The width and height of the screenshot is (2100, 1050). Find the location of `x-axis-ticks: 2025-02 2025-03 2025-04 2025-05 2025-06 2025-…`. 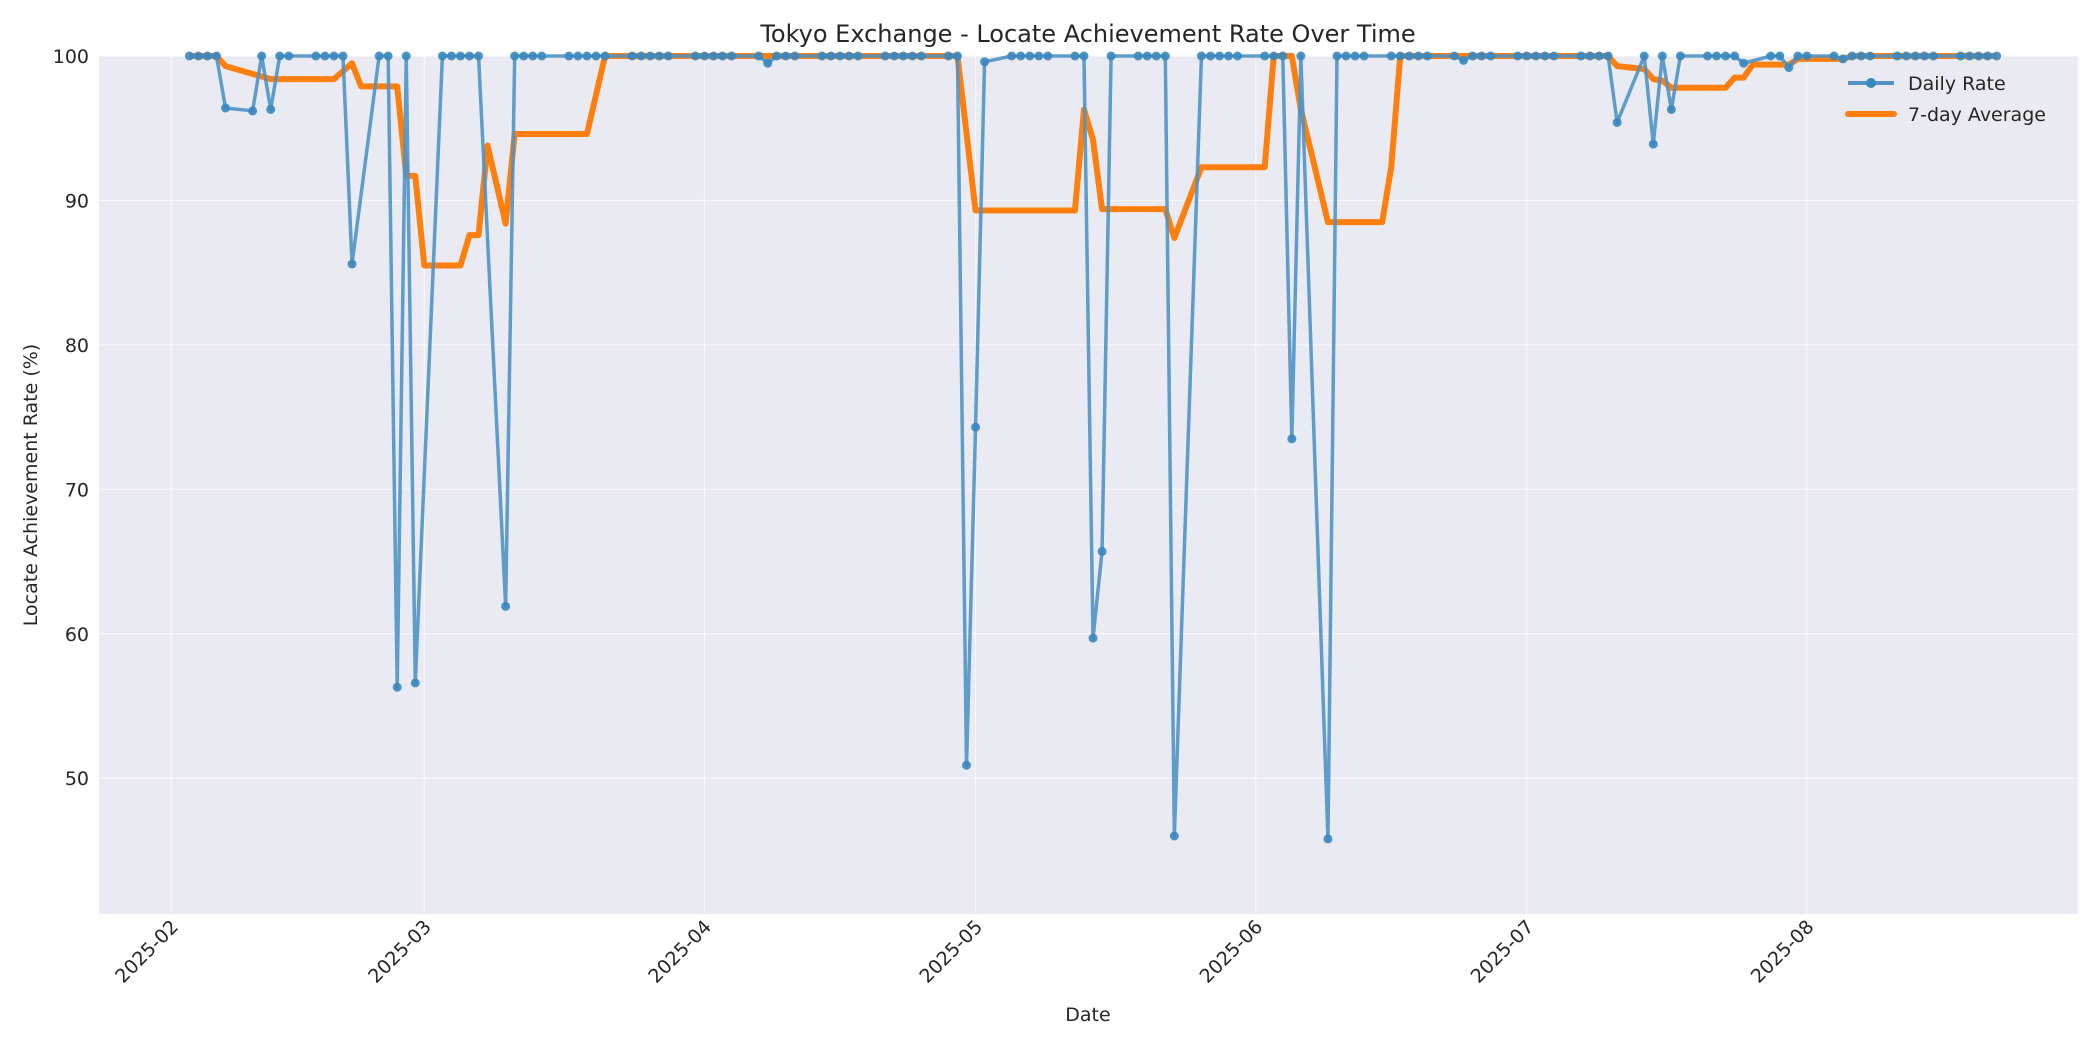

x-axis-ticks: 2025-02 2025-03 2025-04 2025-05 2025-06 2025-… is located at coordinates (964, 952).